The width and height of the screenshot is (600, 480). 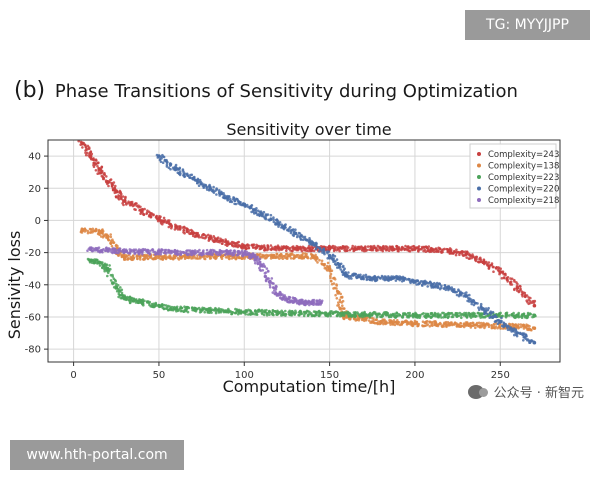 I want to click on legend-label: Complexity=218, so click(x=523, y=201).